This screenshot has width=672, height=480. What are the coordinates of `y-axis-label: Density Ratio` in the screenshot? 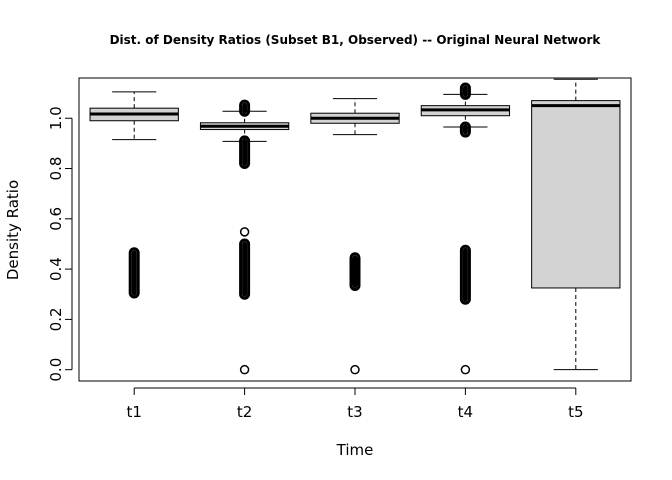 It's located at (13, 230).